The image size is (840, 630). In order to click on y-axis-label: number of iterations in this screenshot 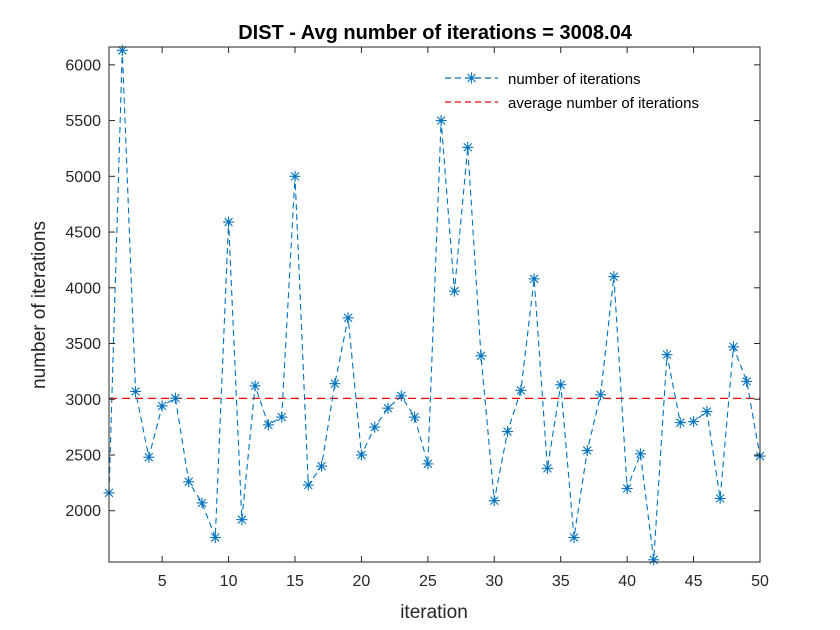, I will do `click(39, 305)`.